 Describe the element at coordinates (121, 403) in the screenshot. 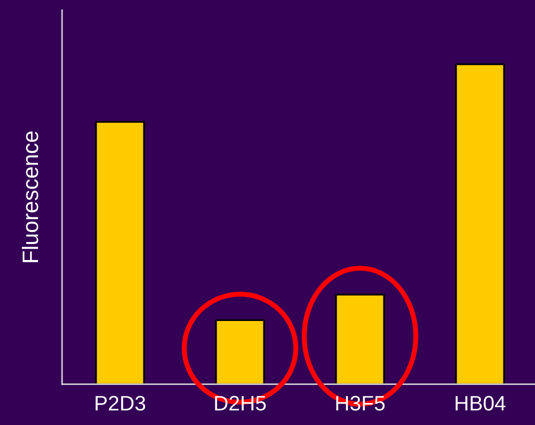

I see `x-tick-label: P2D3` at that location.